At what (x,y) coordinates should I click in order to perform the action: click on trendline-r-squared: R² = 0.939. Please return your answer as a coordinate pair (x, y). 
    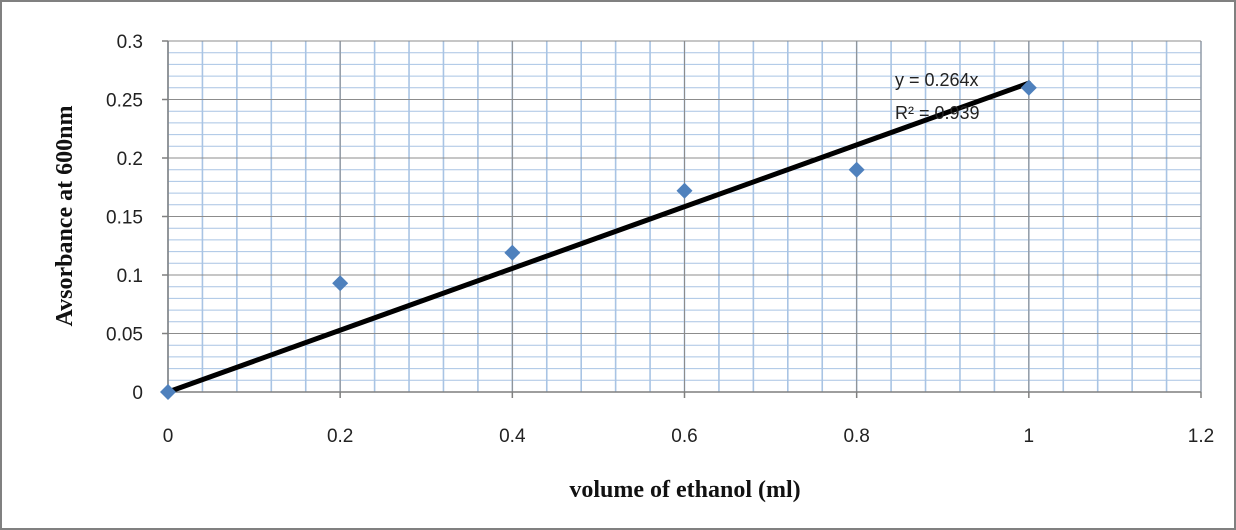
    Looking at the image, I should click on (937, 113).